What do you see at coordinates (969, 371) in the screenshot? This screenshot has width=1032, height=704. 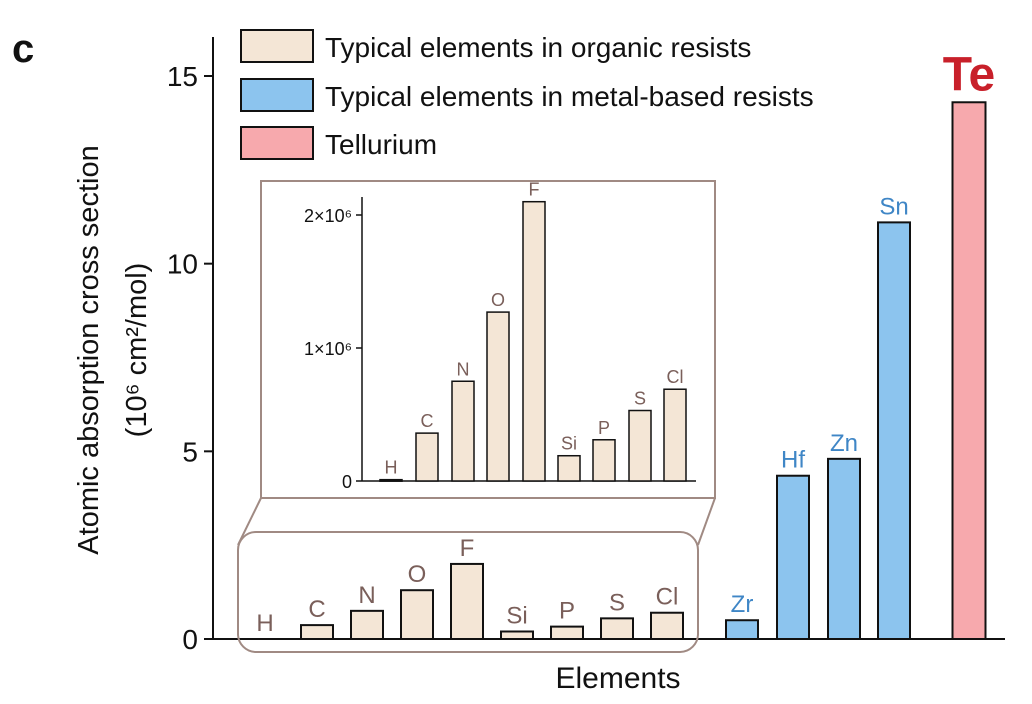 I see `bar-te` at bounding box center [969, 371].